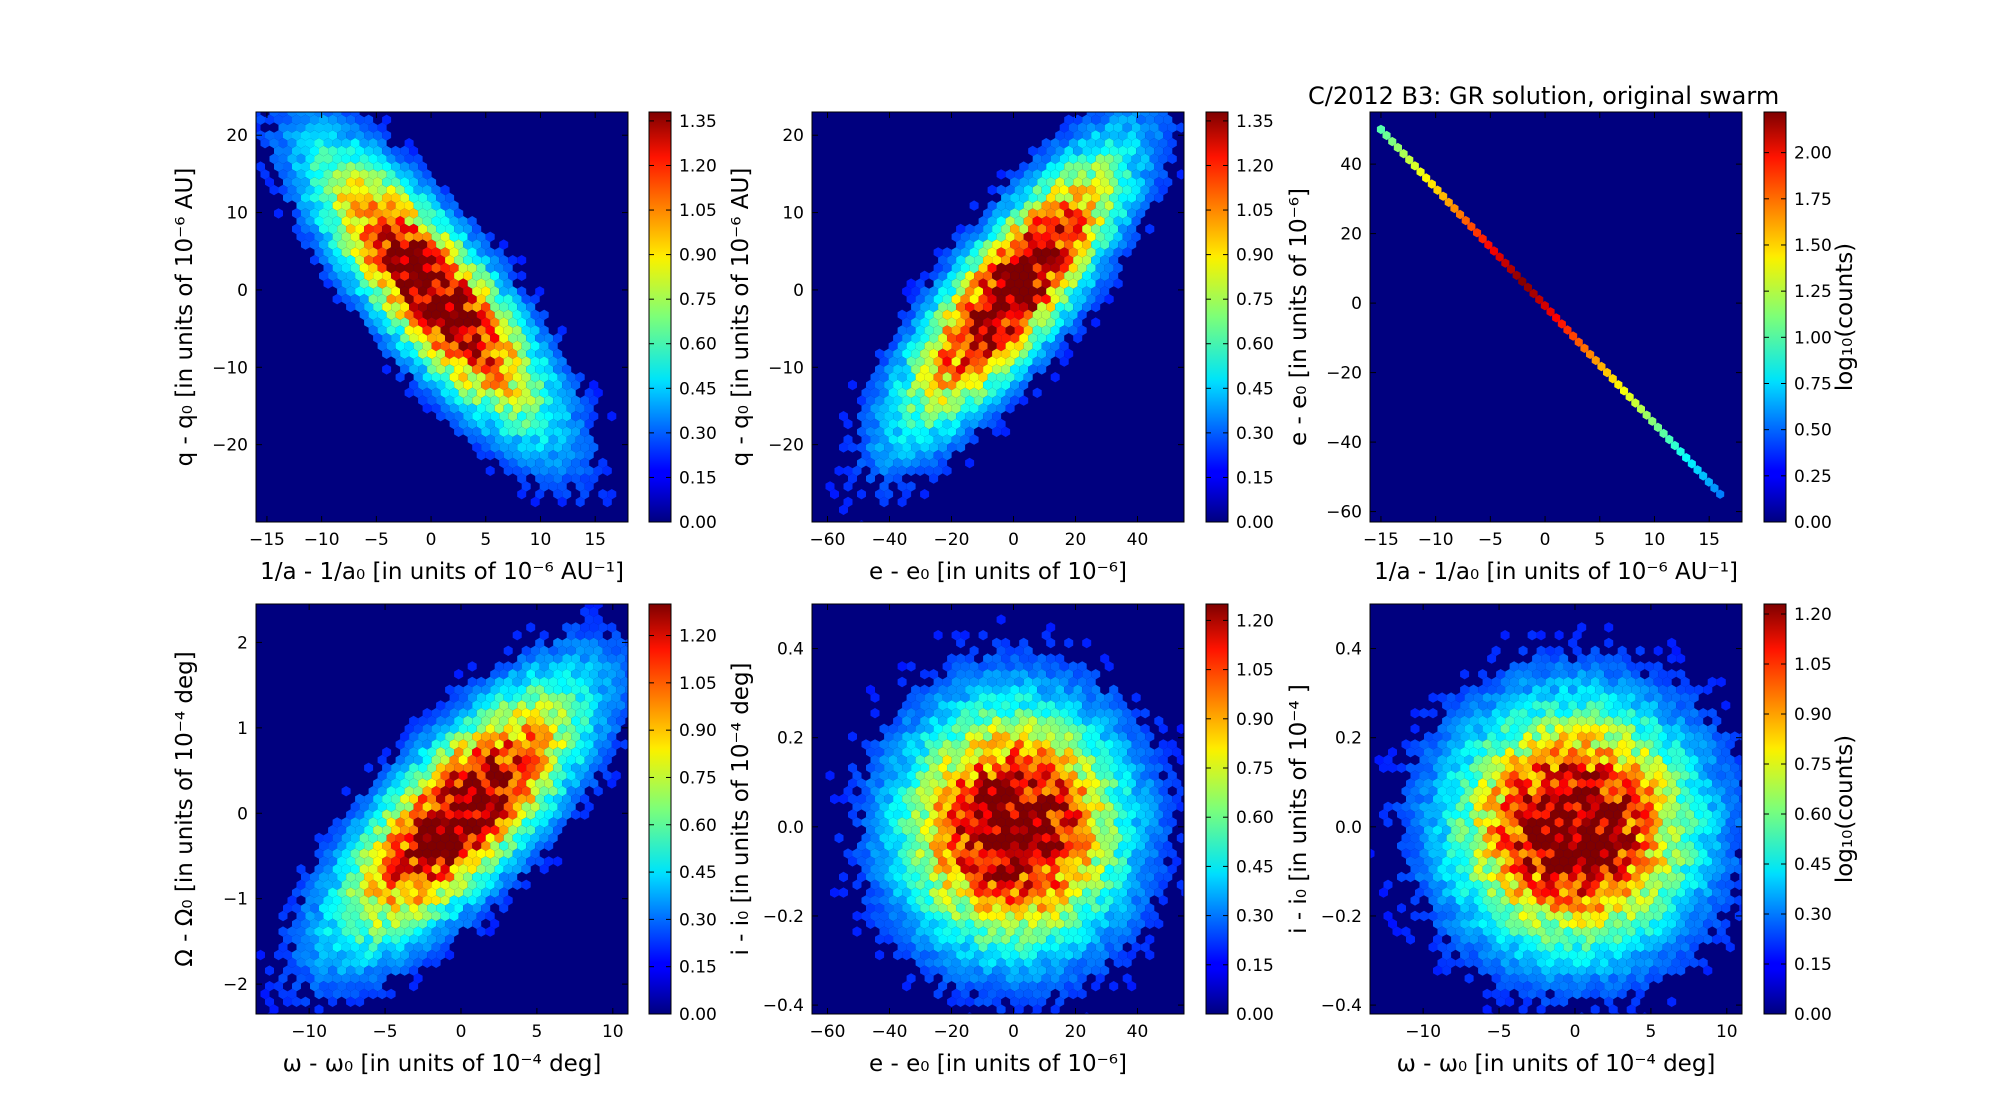 Image resolution: width=2012 pixels, height=1116 pixels. I want to click on colorbar-tick-label: 1.75, so click(1813, 200).